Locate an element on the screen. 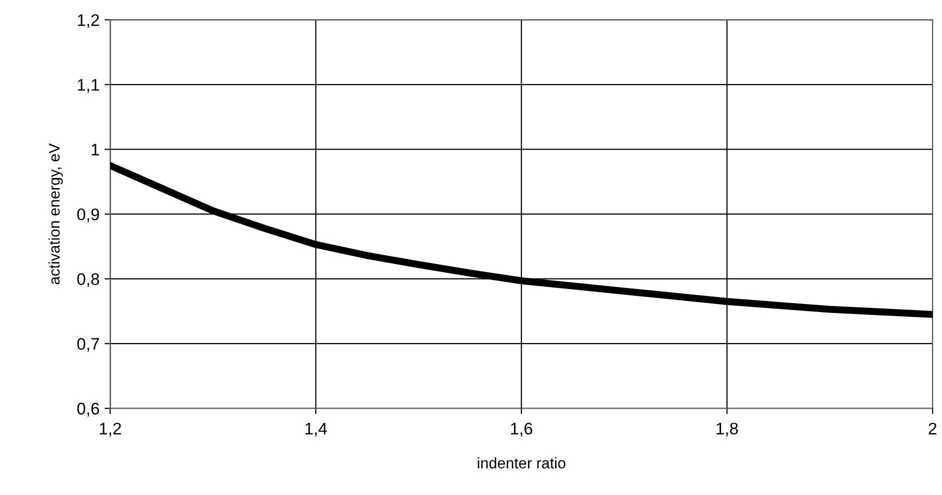 The height and width of the screenshot is (495, 942). y-tick-label: 0,7 is located at coordinates (88, 345).